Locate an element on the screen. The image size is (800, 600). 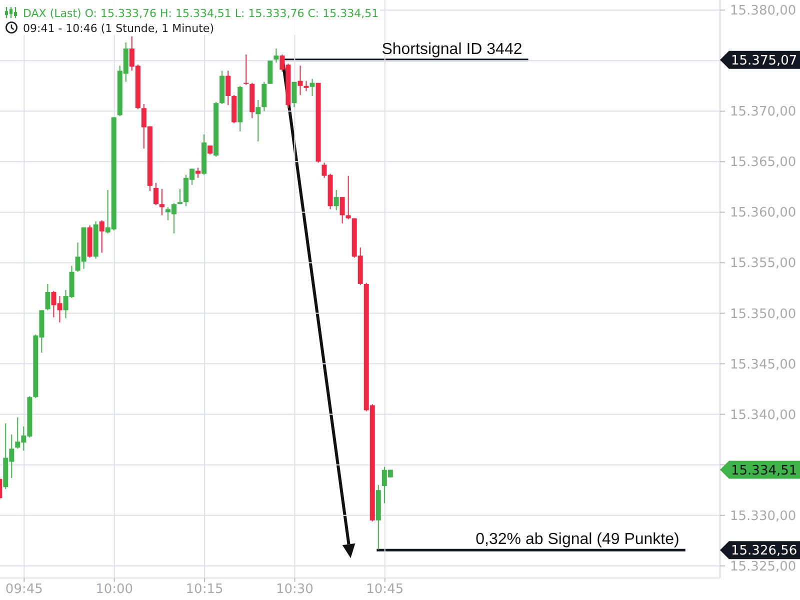
x-tick-label: 10:15 is located at coordinates (205, 590).